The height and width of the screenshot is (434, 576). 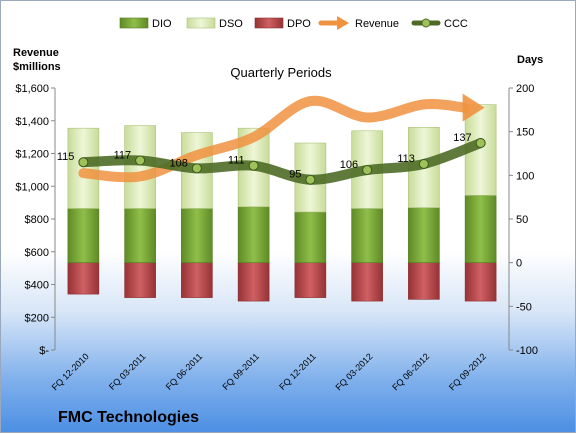 I want to click on legend: DIO DSO DPO Revenue CCC, so click(x=293, y=23).